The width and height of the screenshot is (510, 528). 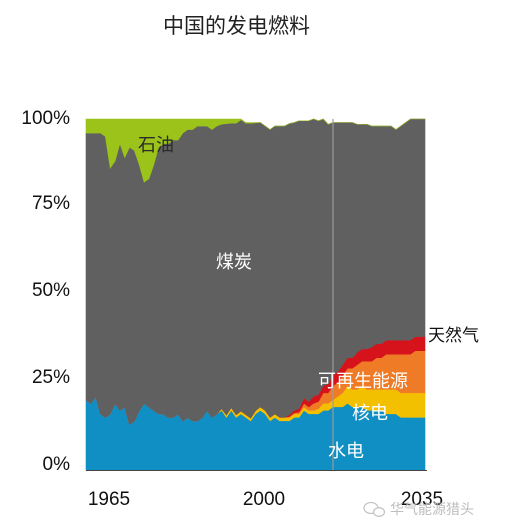 I want to click on series-label-oil: 石油, so click(x=156, y=145).